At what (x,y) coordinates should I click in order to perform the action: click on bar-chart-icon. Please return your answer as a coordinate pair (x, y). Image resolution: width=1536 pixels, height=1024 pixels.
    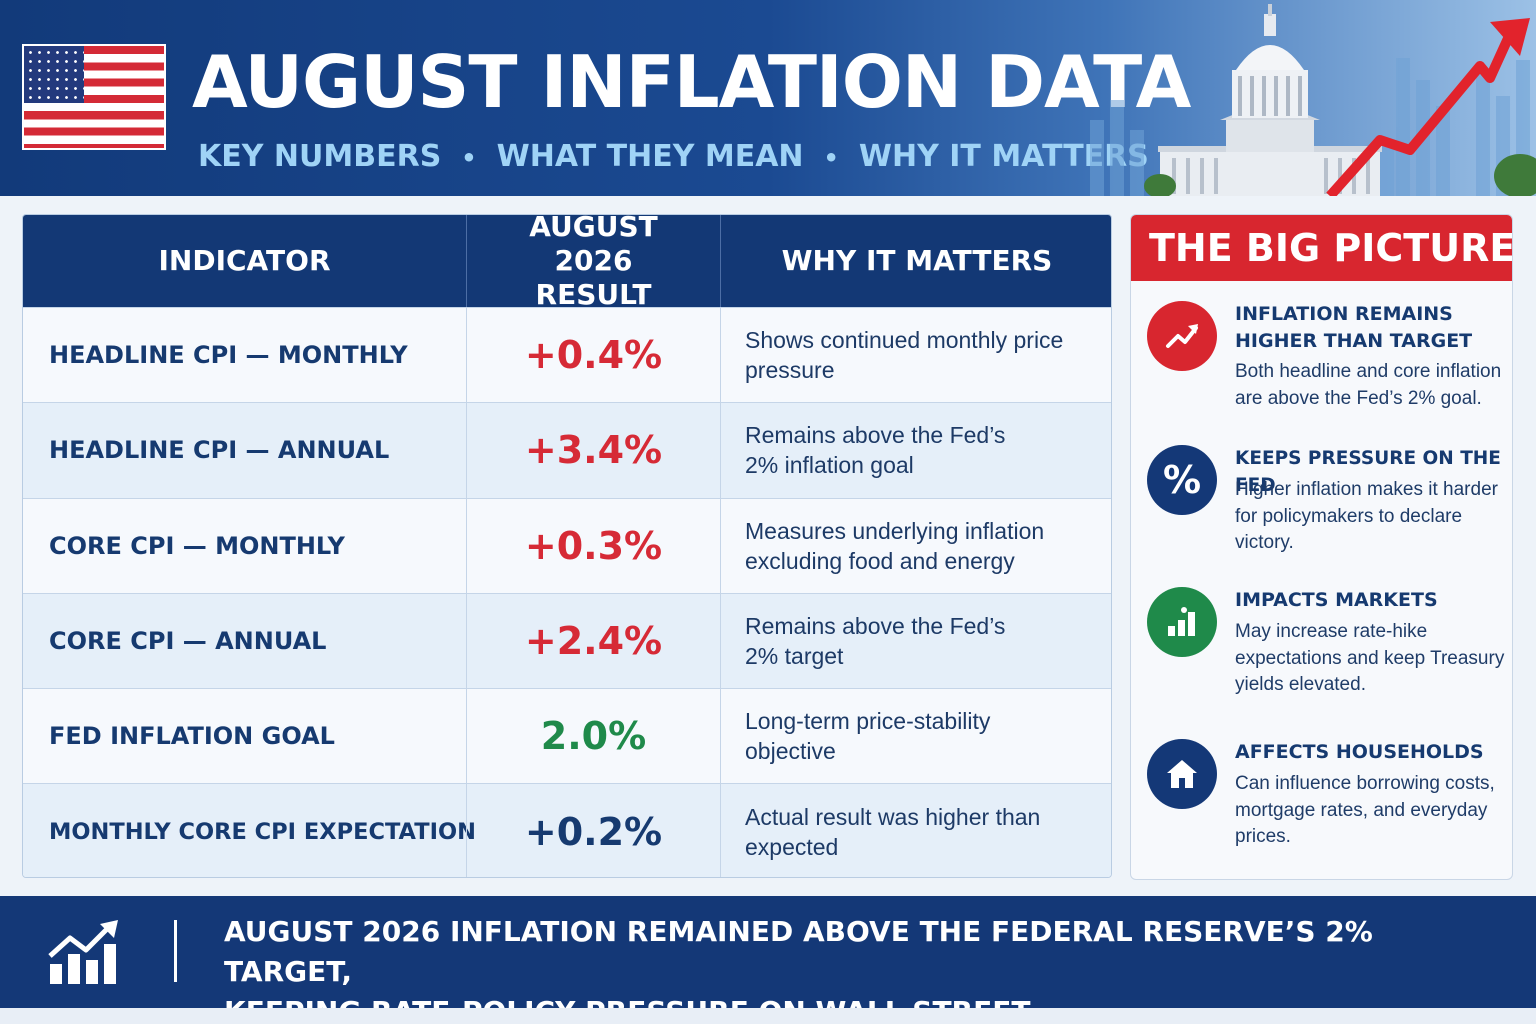
    Looking at the image, I should click on (1182, 622).